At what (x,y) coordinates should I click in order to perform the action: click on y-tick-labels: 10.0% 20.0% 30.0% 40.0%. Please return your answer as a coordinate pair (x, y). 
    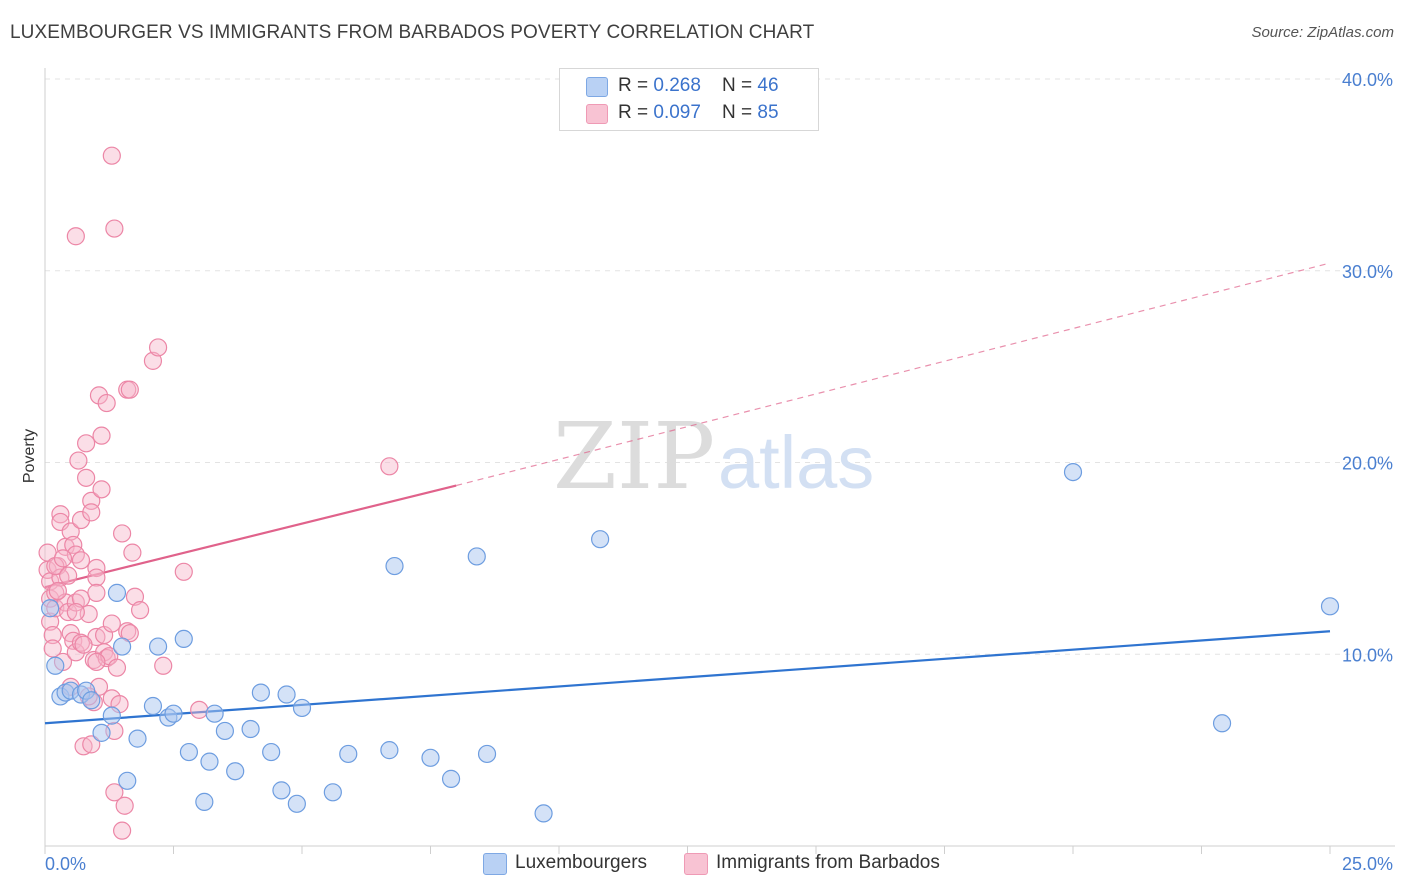
    Looking at the image, I should click on (1367, 367).